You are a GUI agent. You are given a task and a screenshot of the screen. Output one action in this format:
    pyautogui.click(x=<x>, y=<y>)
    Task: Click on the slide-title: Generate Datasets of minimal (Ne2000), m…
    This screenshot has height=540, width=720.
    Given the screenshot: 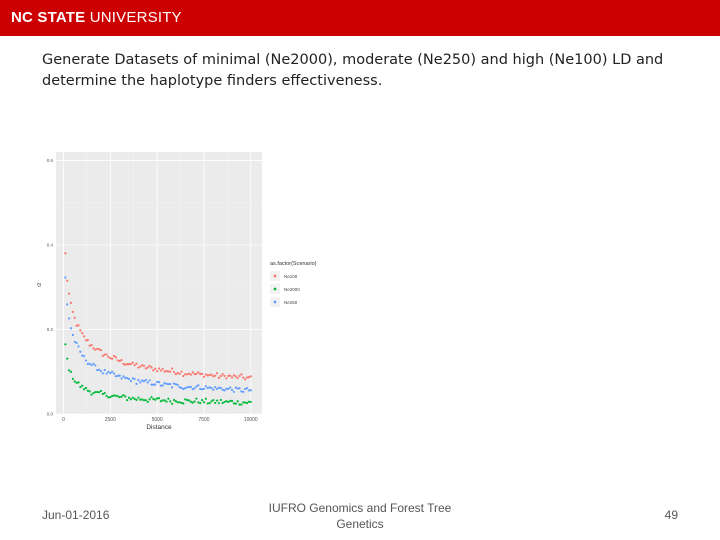 What is the action you would take?
    pyautogui.click(x=353, y=70)
    